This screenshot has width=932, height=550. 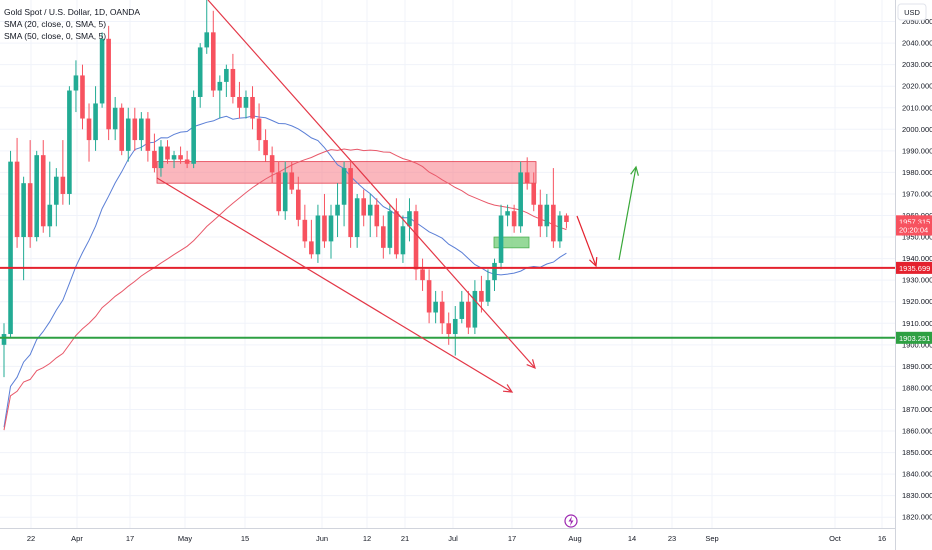 I want to click on time-tick-label: 14, so click(x=632, y=538).